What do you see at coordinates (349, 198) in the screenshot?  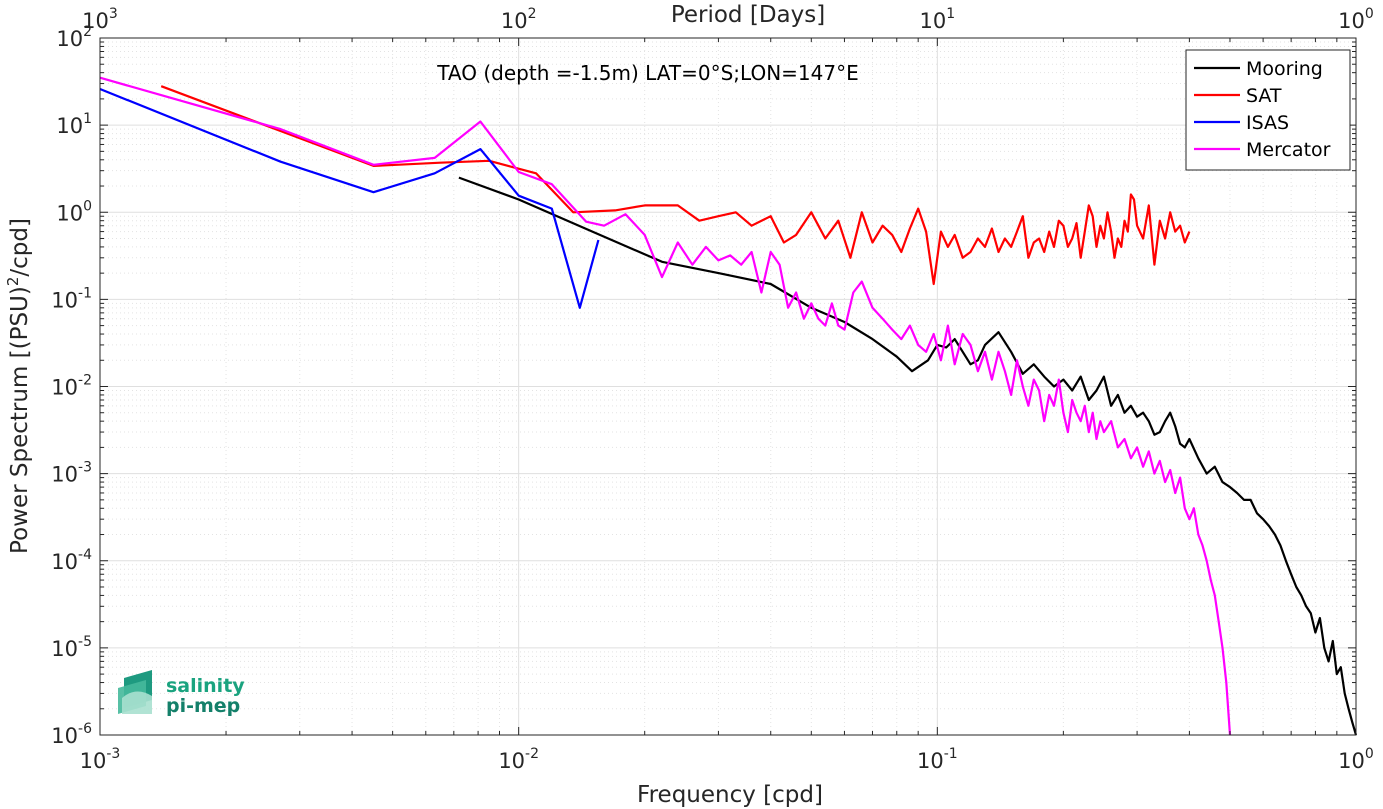 I see `series-line-isas` at bounding box center [349, 198].